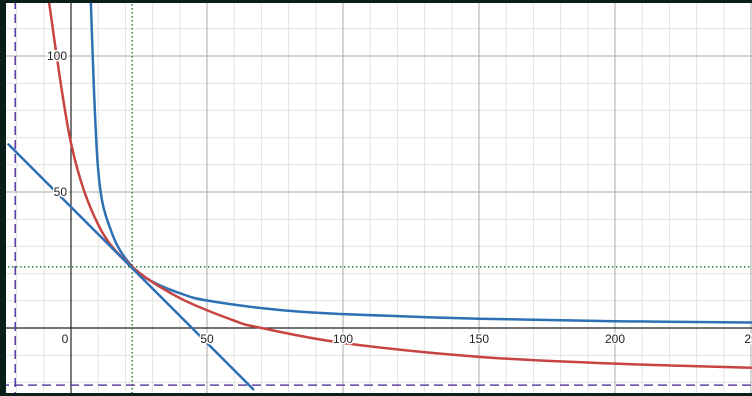 Image resolution: width=752 pixels, height=396 pixels. I want to click on top-frame-edge, so click(376, 1).